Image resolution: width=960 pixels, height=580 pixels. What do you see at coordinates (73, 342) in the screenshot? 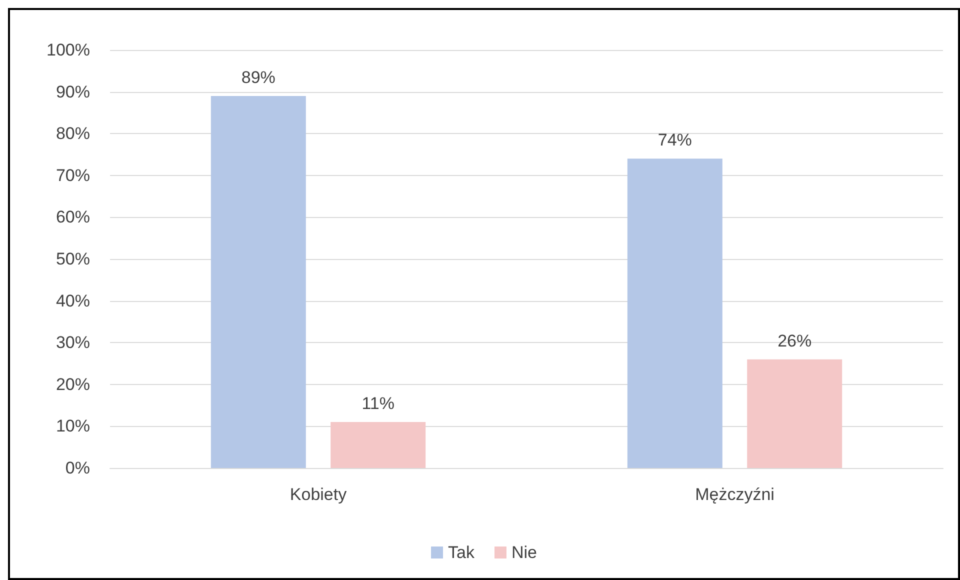
I see `y-tick-label: 30%` at bounding box center [73, 342].